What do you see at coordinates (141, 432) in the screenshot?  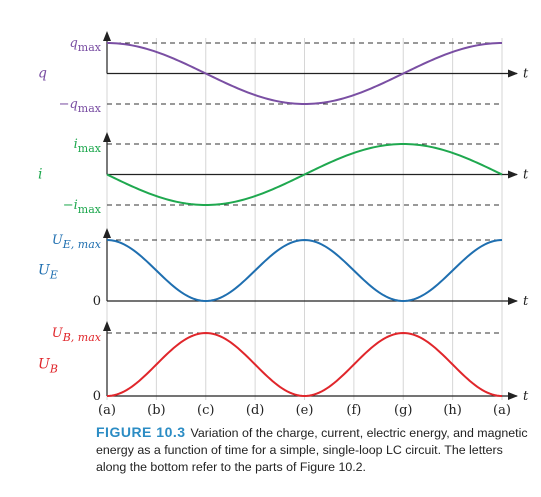 I see `figure-label: FIGURE 10.3` at bounding box center [141, 432].